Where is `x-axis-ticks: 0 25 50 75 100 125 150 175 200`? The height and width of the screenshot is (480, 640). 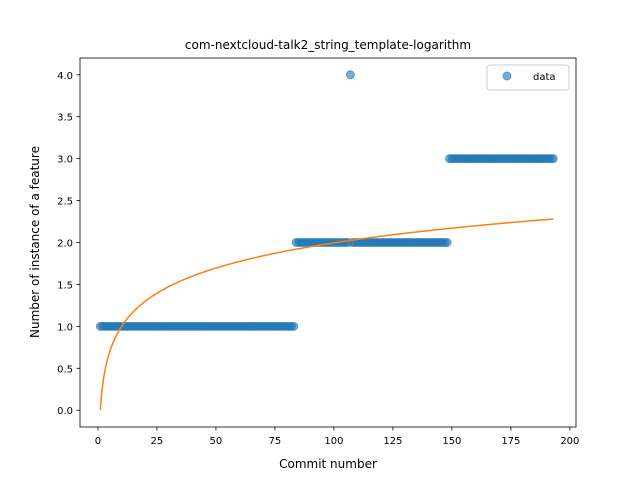
x-axis-ticks: 0 25 50 75 100 125 150 175 200 is located at coordinates (337, 437).